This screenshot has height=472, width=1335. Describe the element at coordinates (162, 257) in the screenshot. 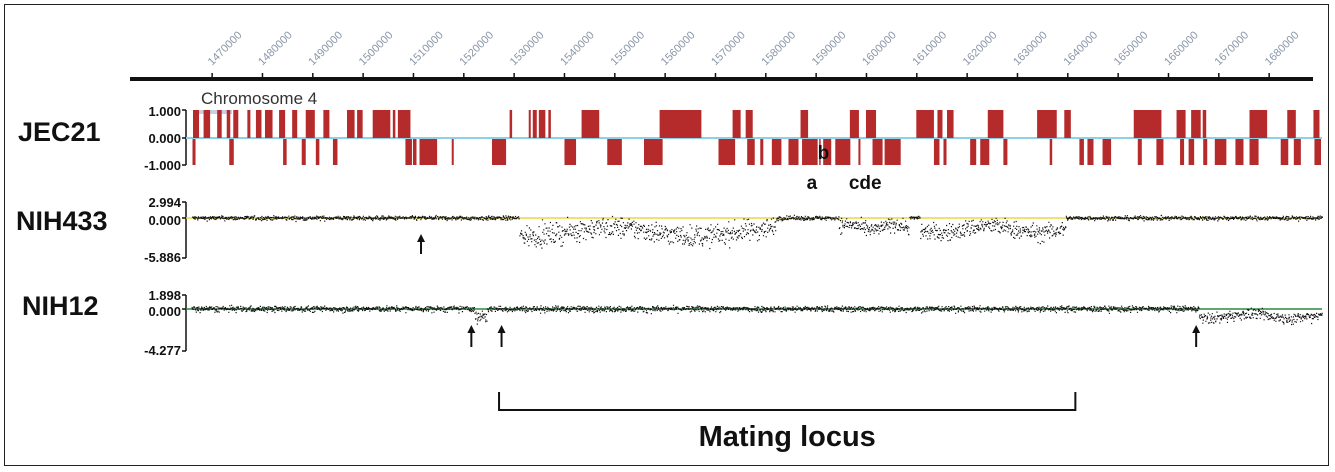

I see `y-tick-min-nih433: -5.886` at that location.